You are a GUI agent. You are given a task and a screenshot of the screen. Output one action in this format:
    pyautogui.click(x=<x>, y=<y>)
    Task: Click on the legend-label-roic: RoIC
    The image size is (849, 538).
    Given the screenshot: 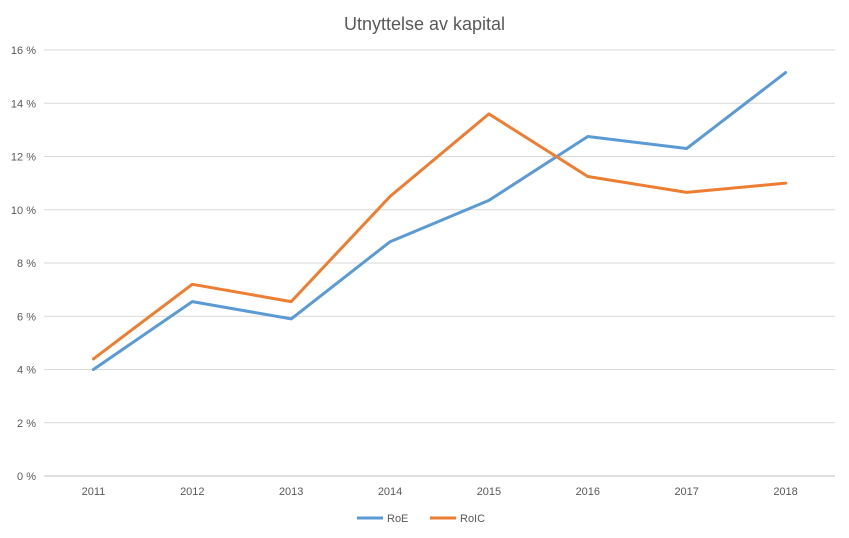 What is the action you would take?
    pyautogui.click(x=472, y=519)
    